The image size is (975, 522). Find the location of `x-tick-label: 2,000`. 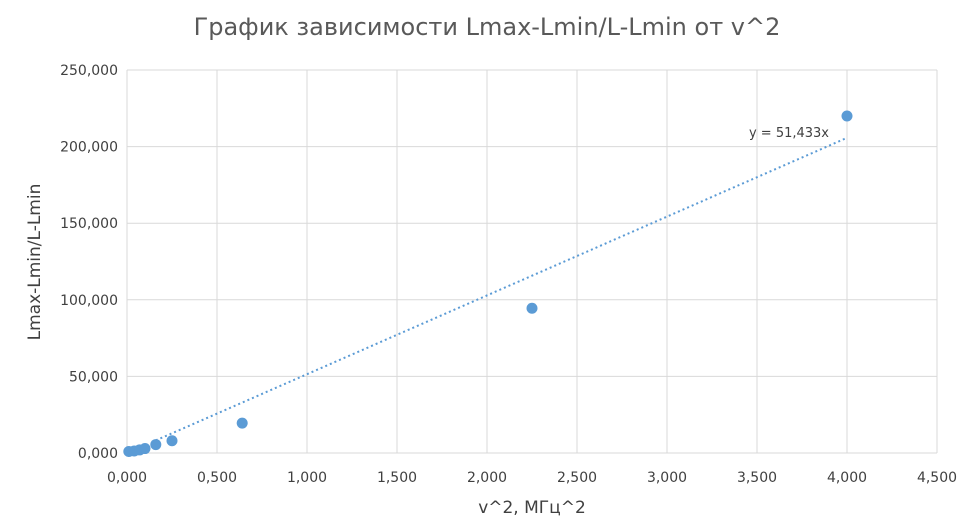

x-tick-label: 2,000 is located at coordinates (487, 478).